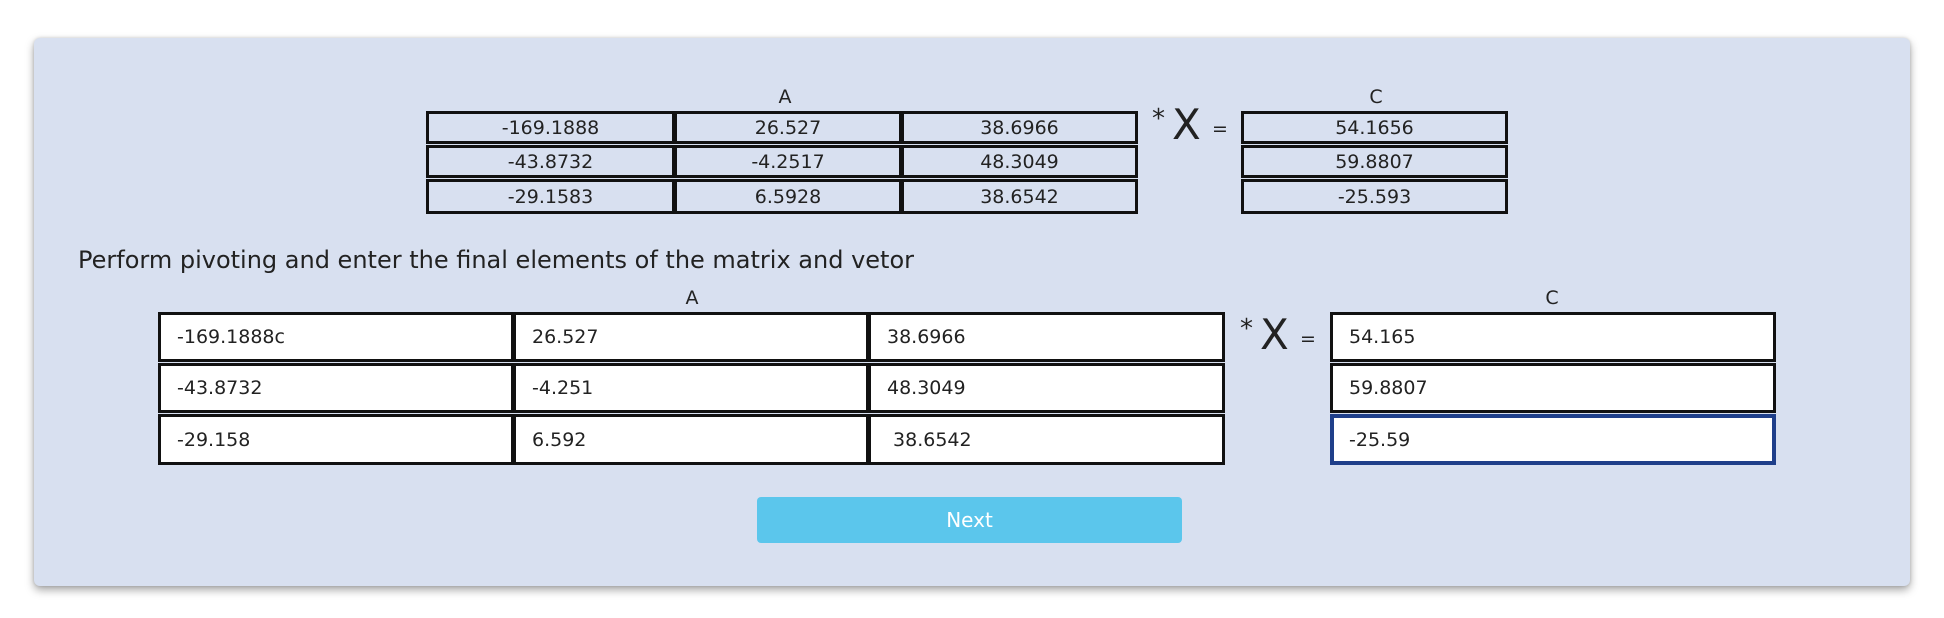 The image size is (1944, 618). Describe the element at coordinates (691, 388) in the screenshot. I see `answer-a-r2c2-input` at that location.